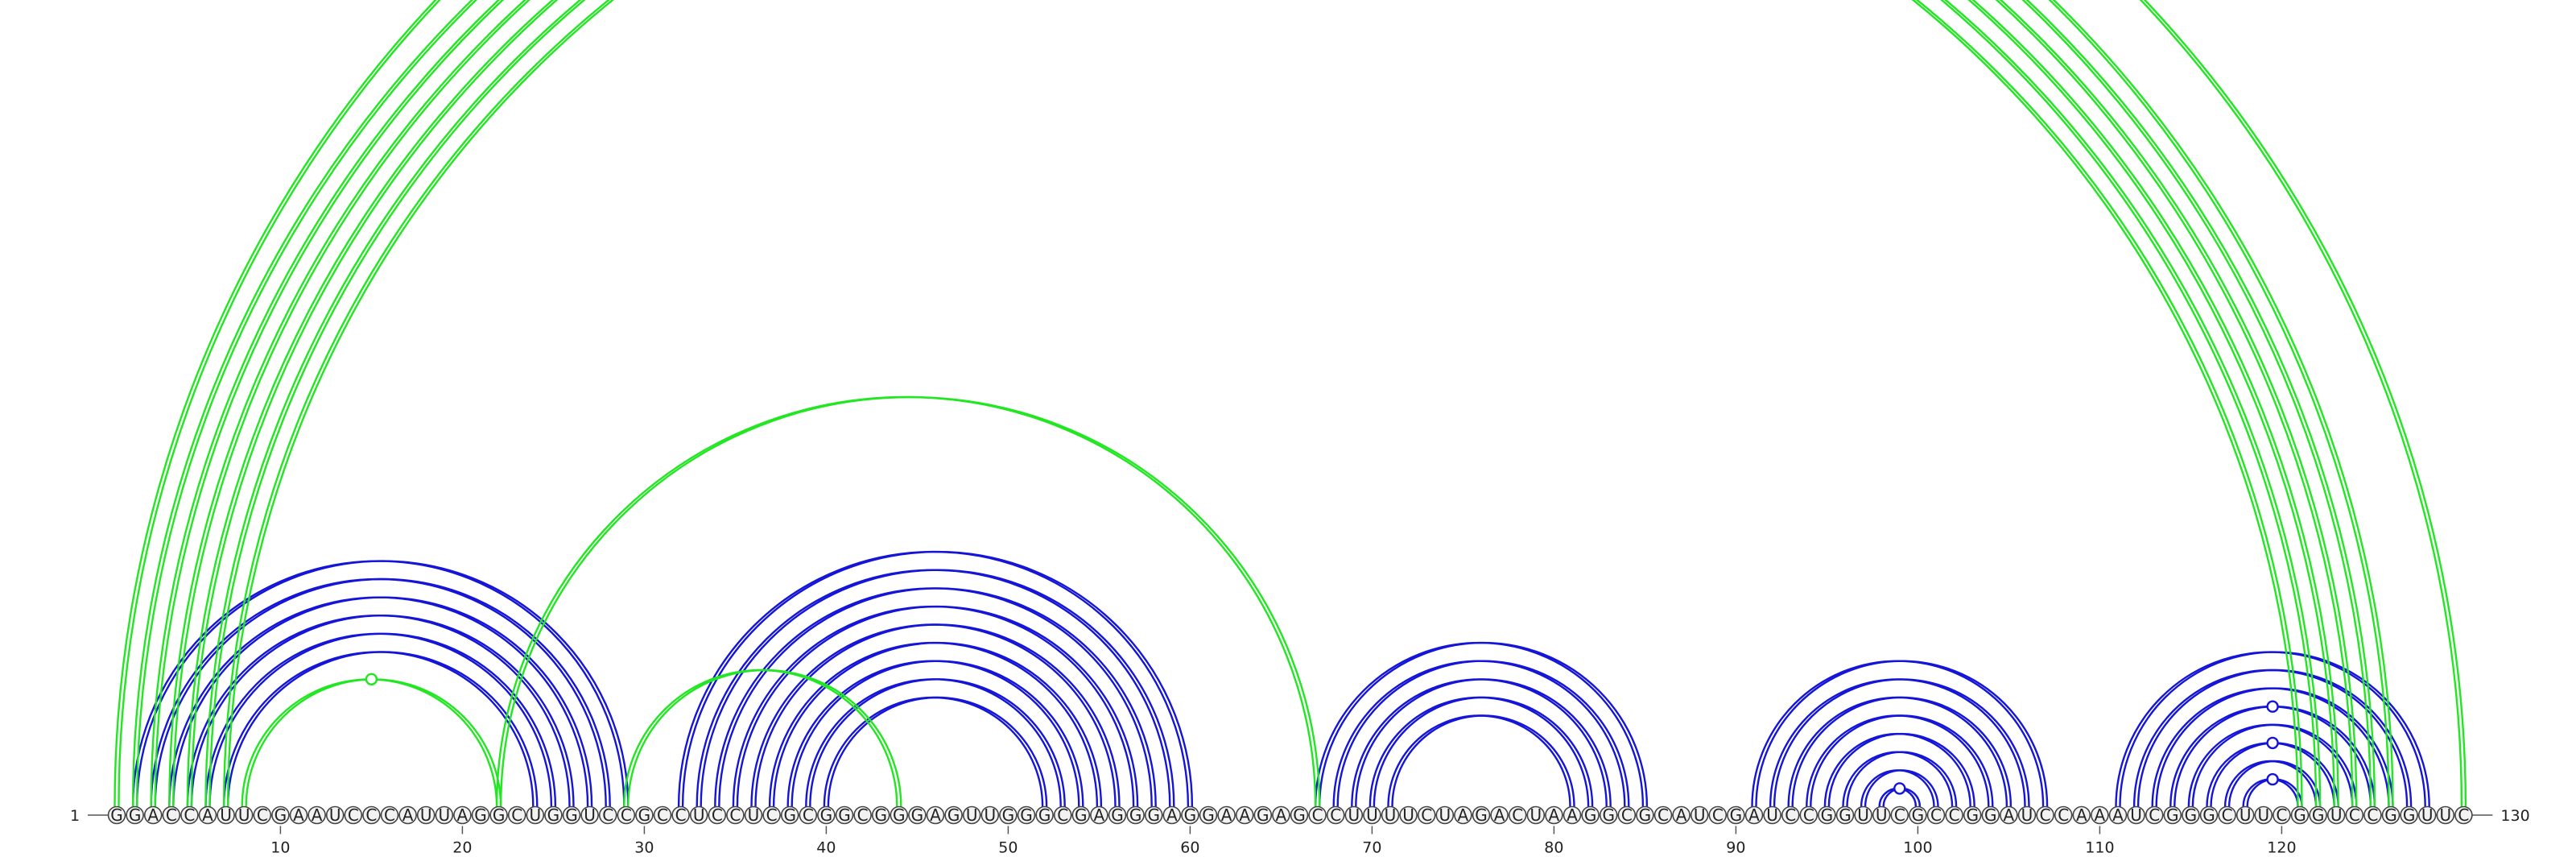  Describe the element at coordinates (1954, 815) in the screenshot. I see `nucleotide-102: C` at that location.